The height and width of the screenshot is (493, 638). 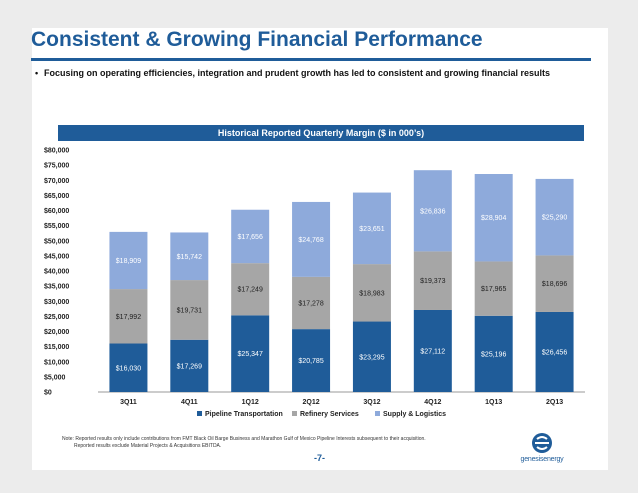 I want to click on x-tick-label: 4Q12, so click(x=432, y=402).